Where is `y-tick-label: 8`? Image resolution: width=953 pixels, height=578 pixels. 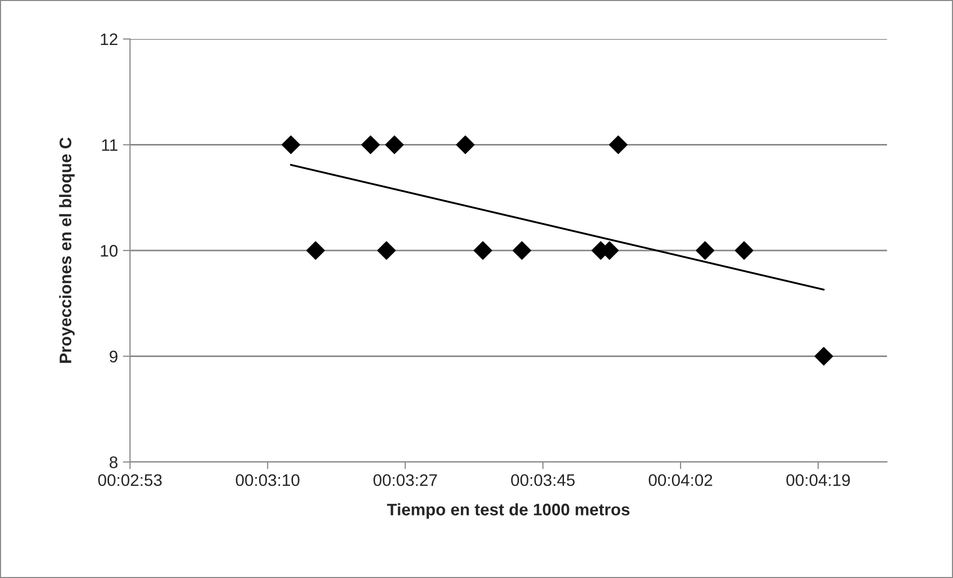 y-tick-label: 8 is located at coordinates (114, 462).